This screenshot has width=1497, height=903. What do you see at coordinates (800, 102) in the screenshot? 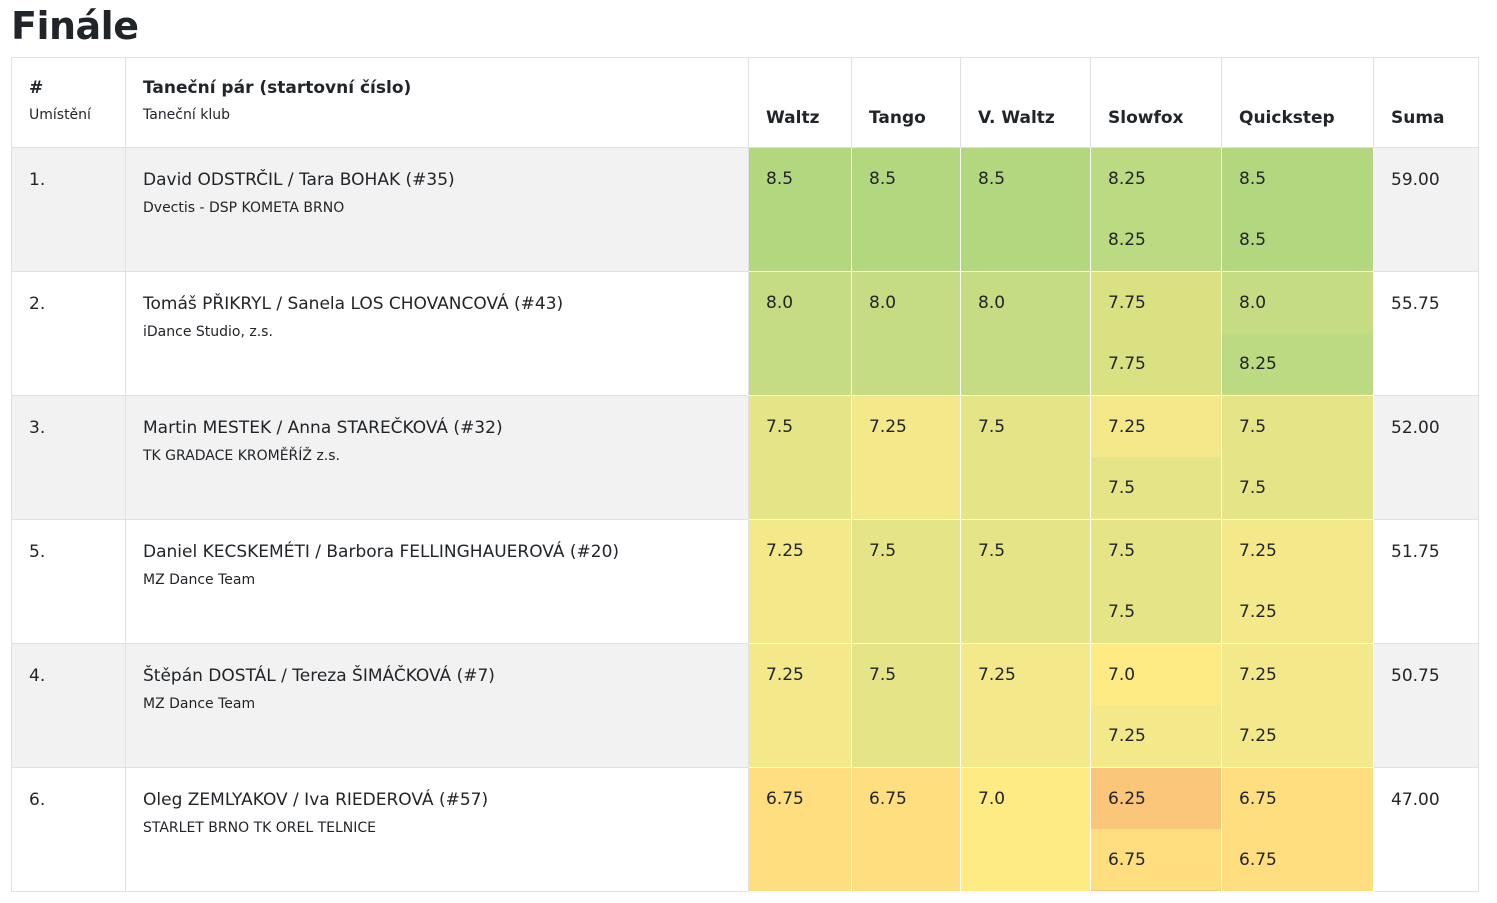
I see `header-waltz: Waltz` at bounding box center [800, 102].